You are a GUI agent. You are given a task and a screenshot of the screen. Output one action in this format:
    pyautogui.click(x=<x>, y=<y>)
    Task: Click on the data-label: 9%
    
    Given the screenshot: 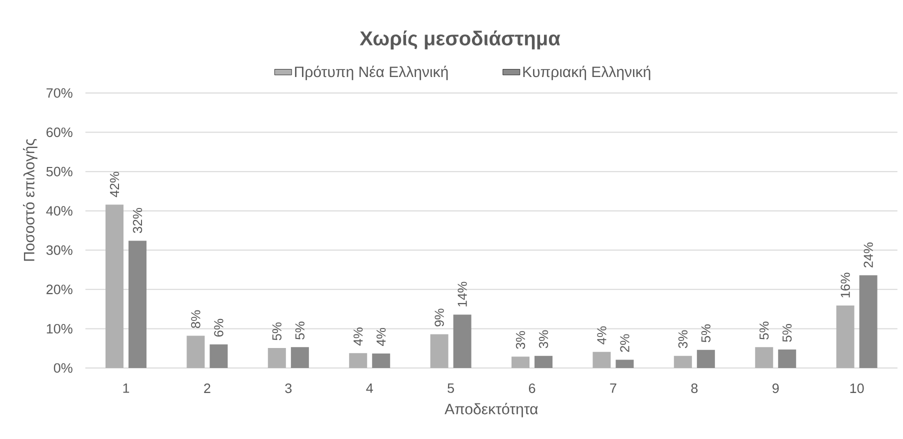 What is the action you would take?
    pyautogui.click(x=439, y=317)
    